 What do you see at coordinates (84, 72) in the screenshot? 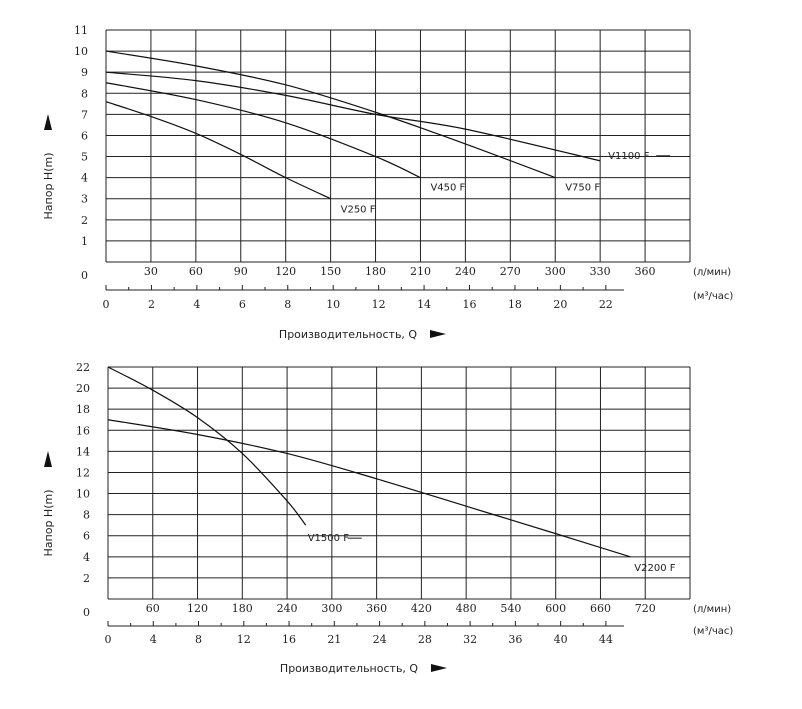
I see `y-tick-label: 9` at bounding box center [84, 72].